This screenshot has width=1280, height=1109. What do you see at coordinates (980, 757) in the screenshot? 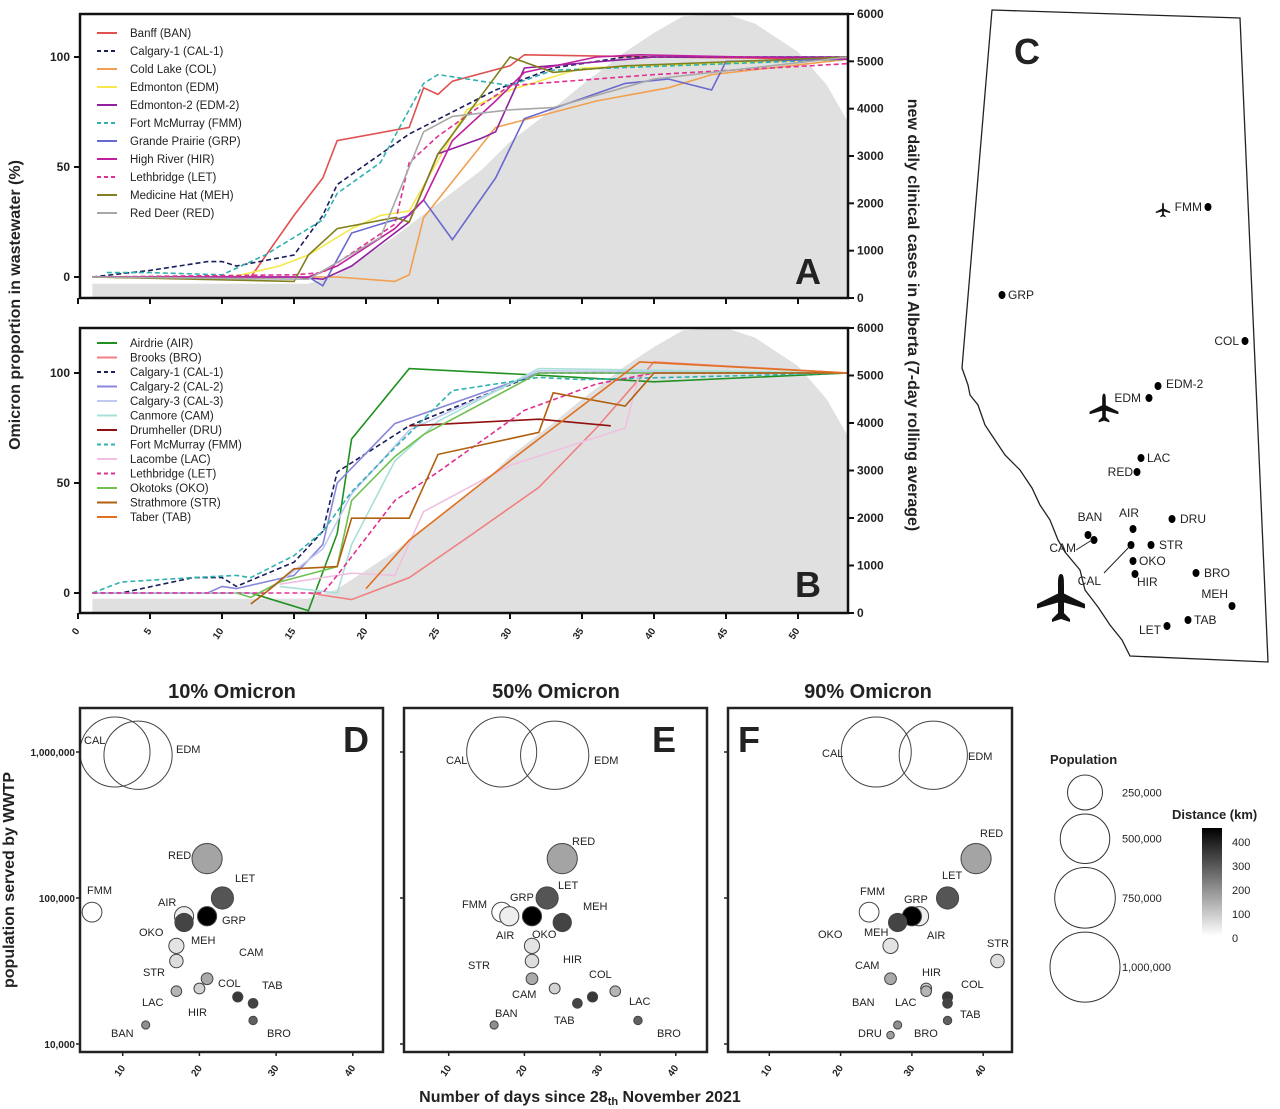
I see `bubble-label: EDM` at bounding box center [980, 757].